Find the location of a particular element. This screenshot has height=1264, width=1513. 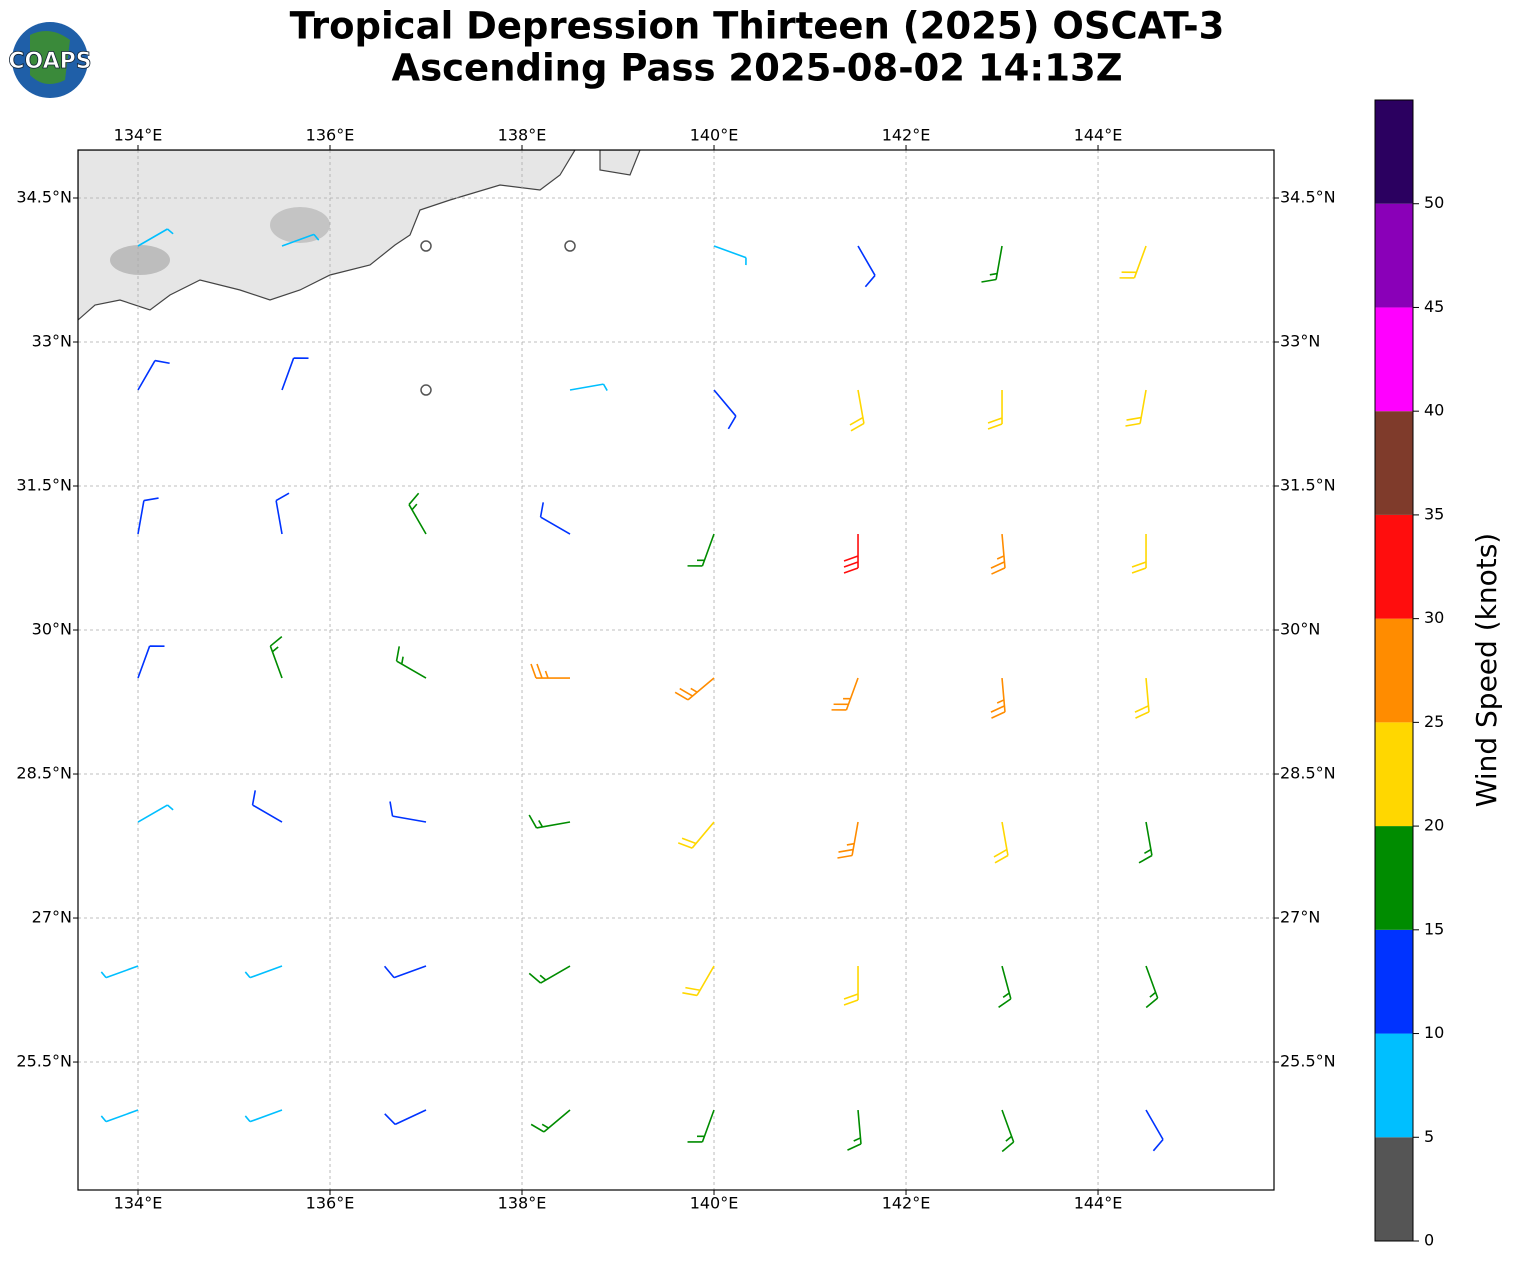

y-tick-label: 30°N is located at coordinates (52, 629).